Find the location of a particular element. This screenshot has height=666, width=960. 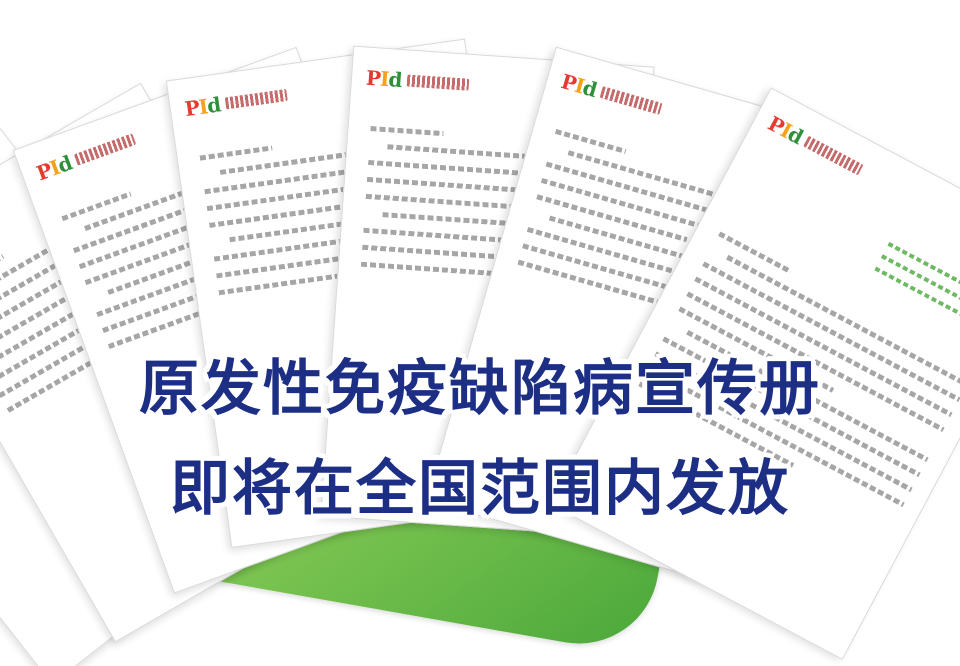

headline-line-2-wrap: 即将在全国范围内发放 is located at coordinates (480, 483).